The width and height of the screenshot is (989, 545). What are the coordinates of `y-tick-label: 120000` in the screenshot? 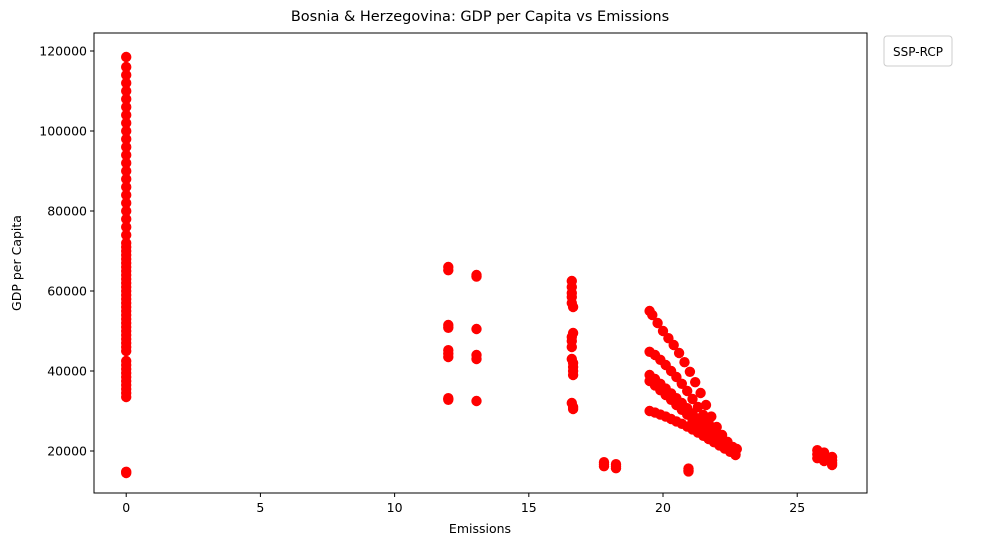 It's located at (63, 51).